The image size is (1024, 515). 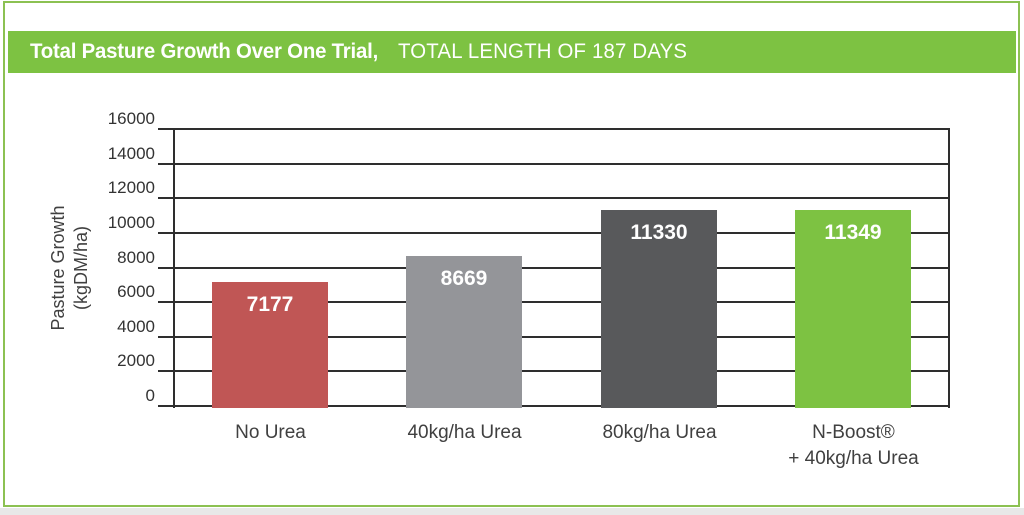 I want to click on chart-subtitle: TOTAL LENGTH OF 187 DAYS, so click(x=542, y=51).